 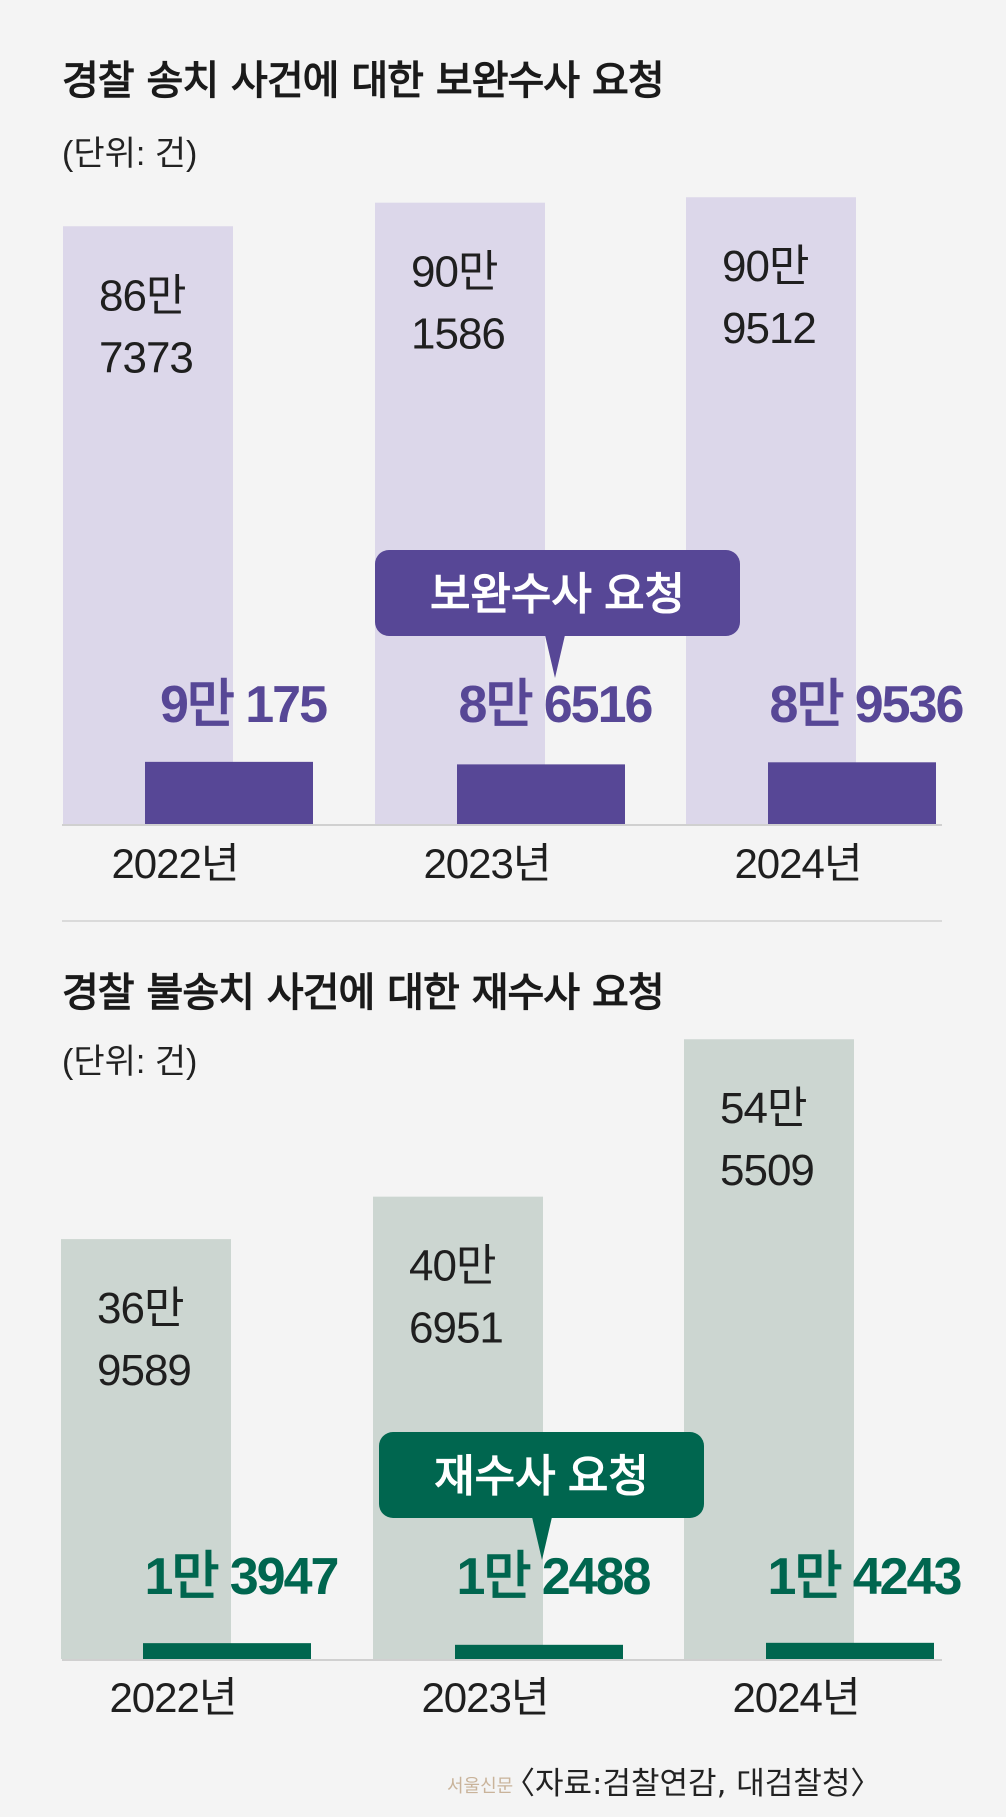 What do you see at coordinates (767, 1139) in the screenshot?
I see `data-label-total: 54만 5509` at bounding box center [767, 1139].